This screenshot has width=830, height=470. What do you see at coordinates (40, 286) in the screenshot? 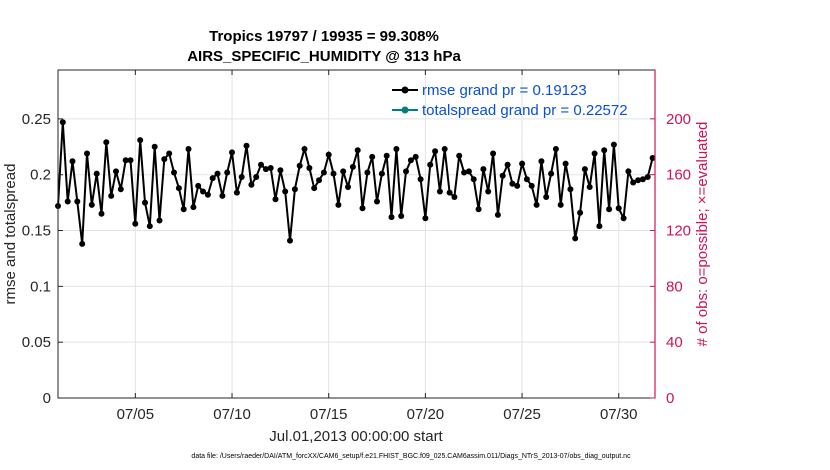
I see `y-tick-label: 0.1` at bounding box center [40, 286].